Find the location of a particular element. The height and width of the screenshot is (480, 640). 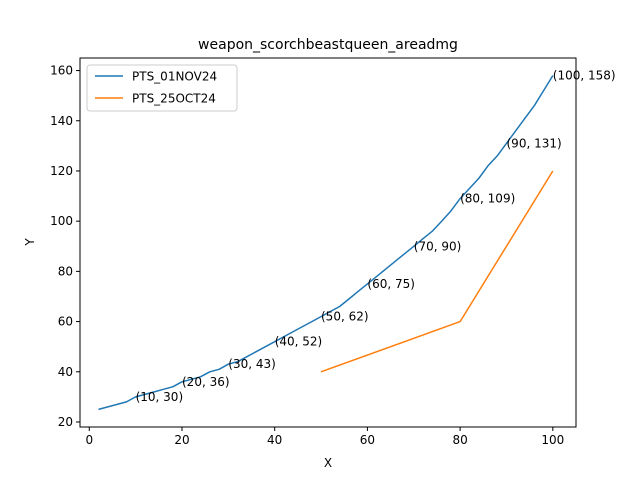

legend: PTS_01NOV24 PTS_25OCT24 is located at coordinates (162, 88).